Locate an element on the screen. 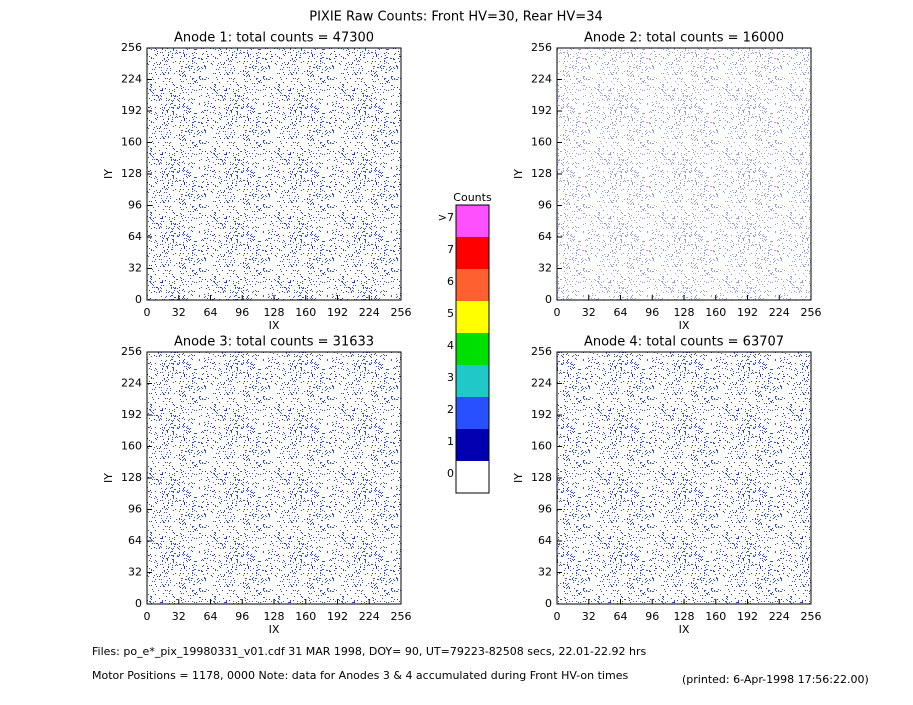 The image size is (913, 705). colorbar-label: 1 is located at coordinates (450, 441).